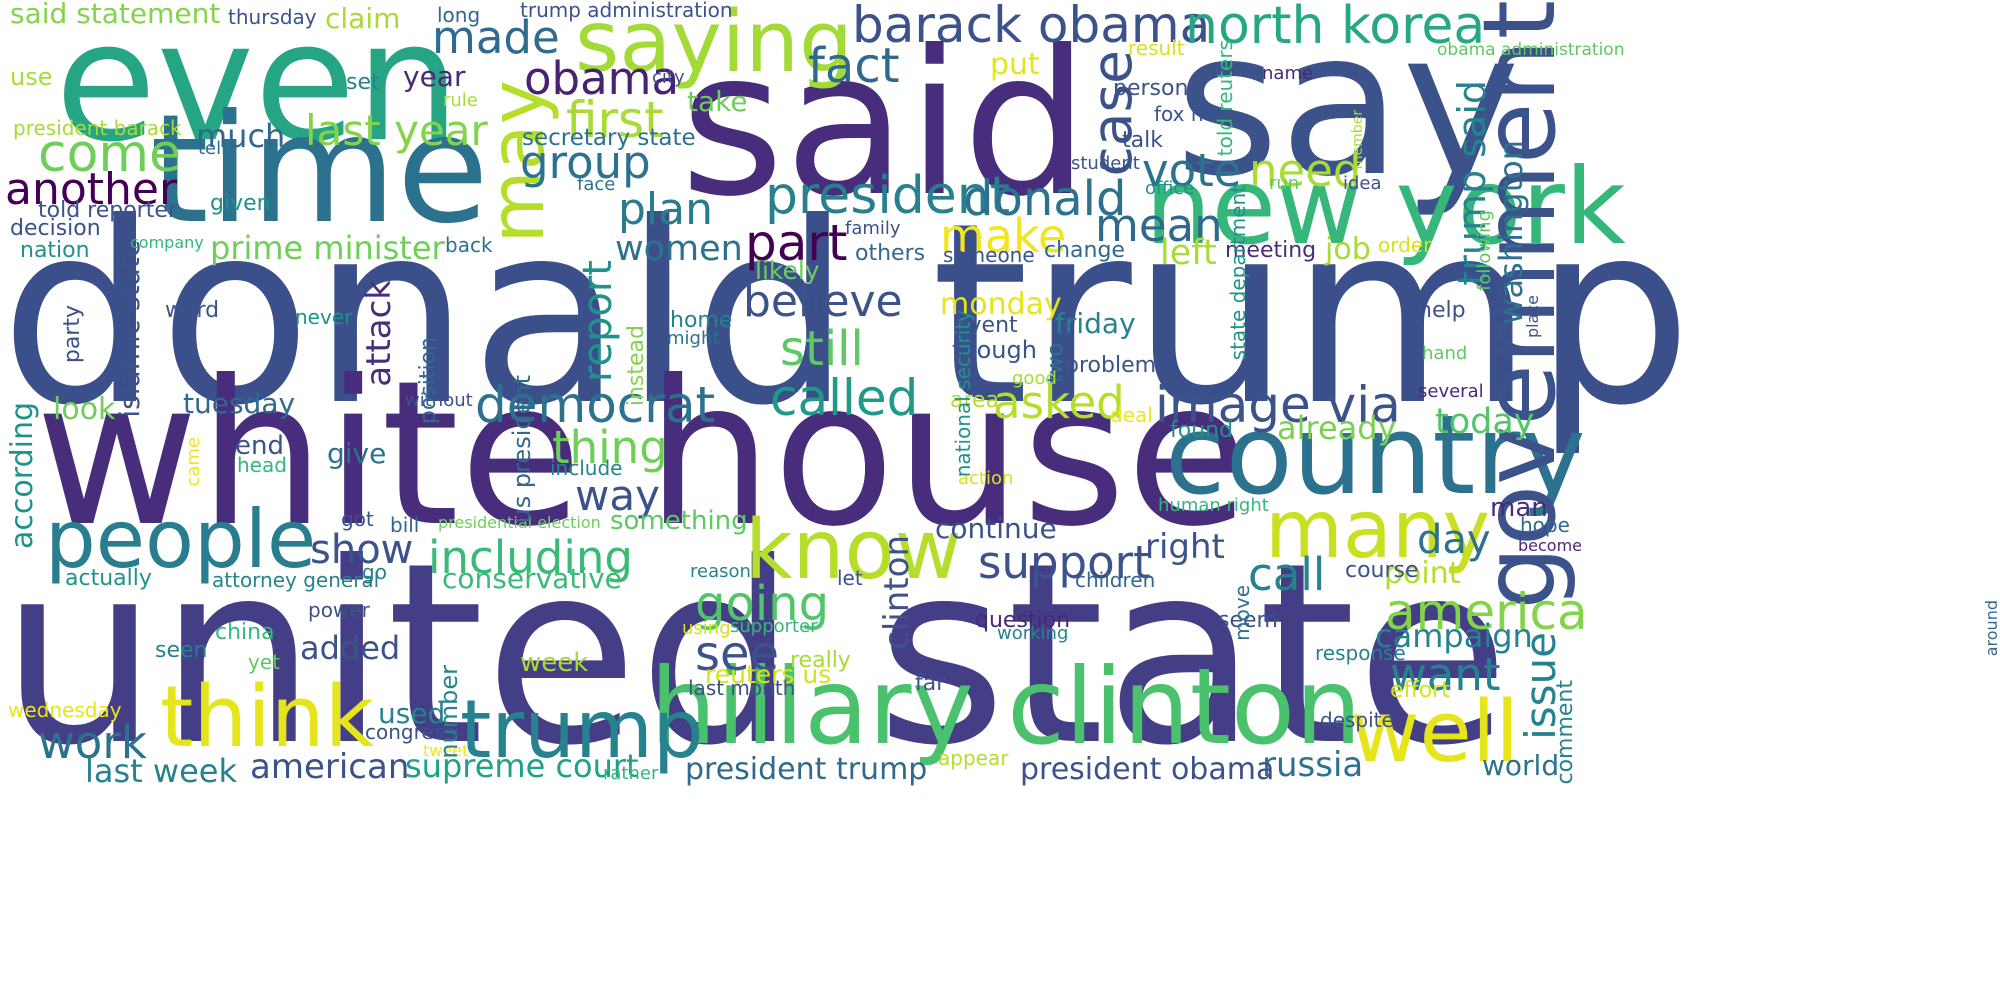 Image resolution: width=2000 pixels, height=1000 pixels. Describe the element at coordinates (1188, 253) in the screenshot. I see `cloud-word: left` at that location.